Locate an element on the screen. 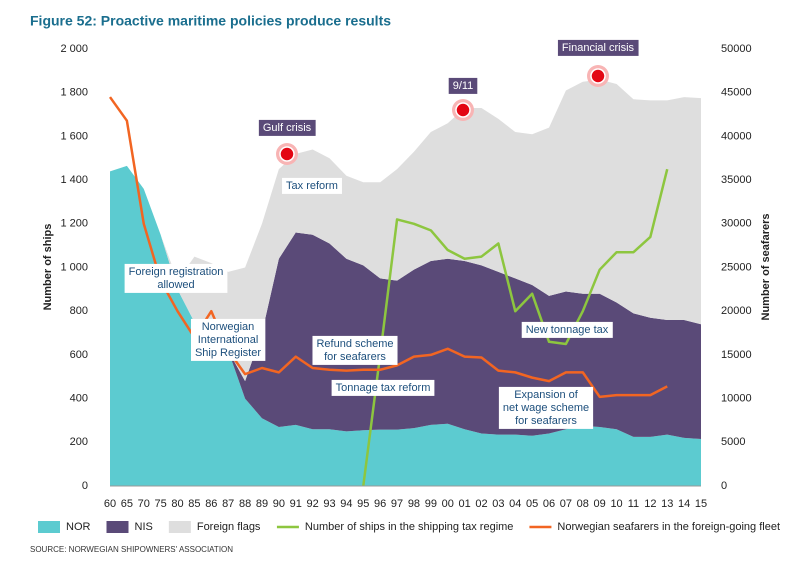 The width and height of the screenshot is (803, 565). x-tick-label: 05 is located at coordinates (532, 504).